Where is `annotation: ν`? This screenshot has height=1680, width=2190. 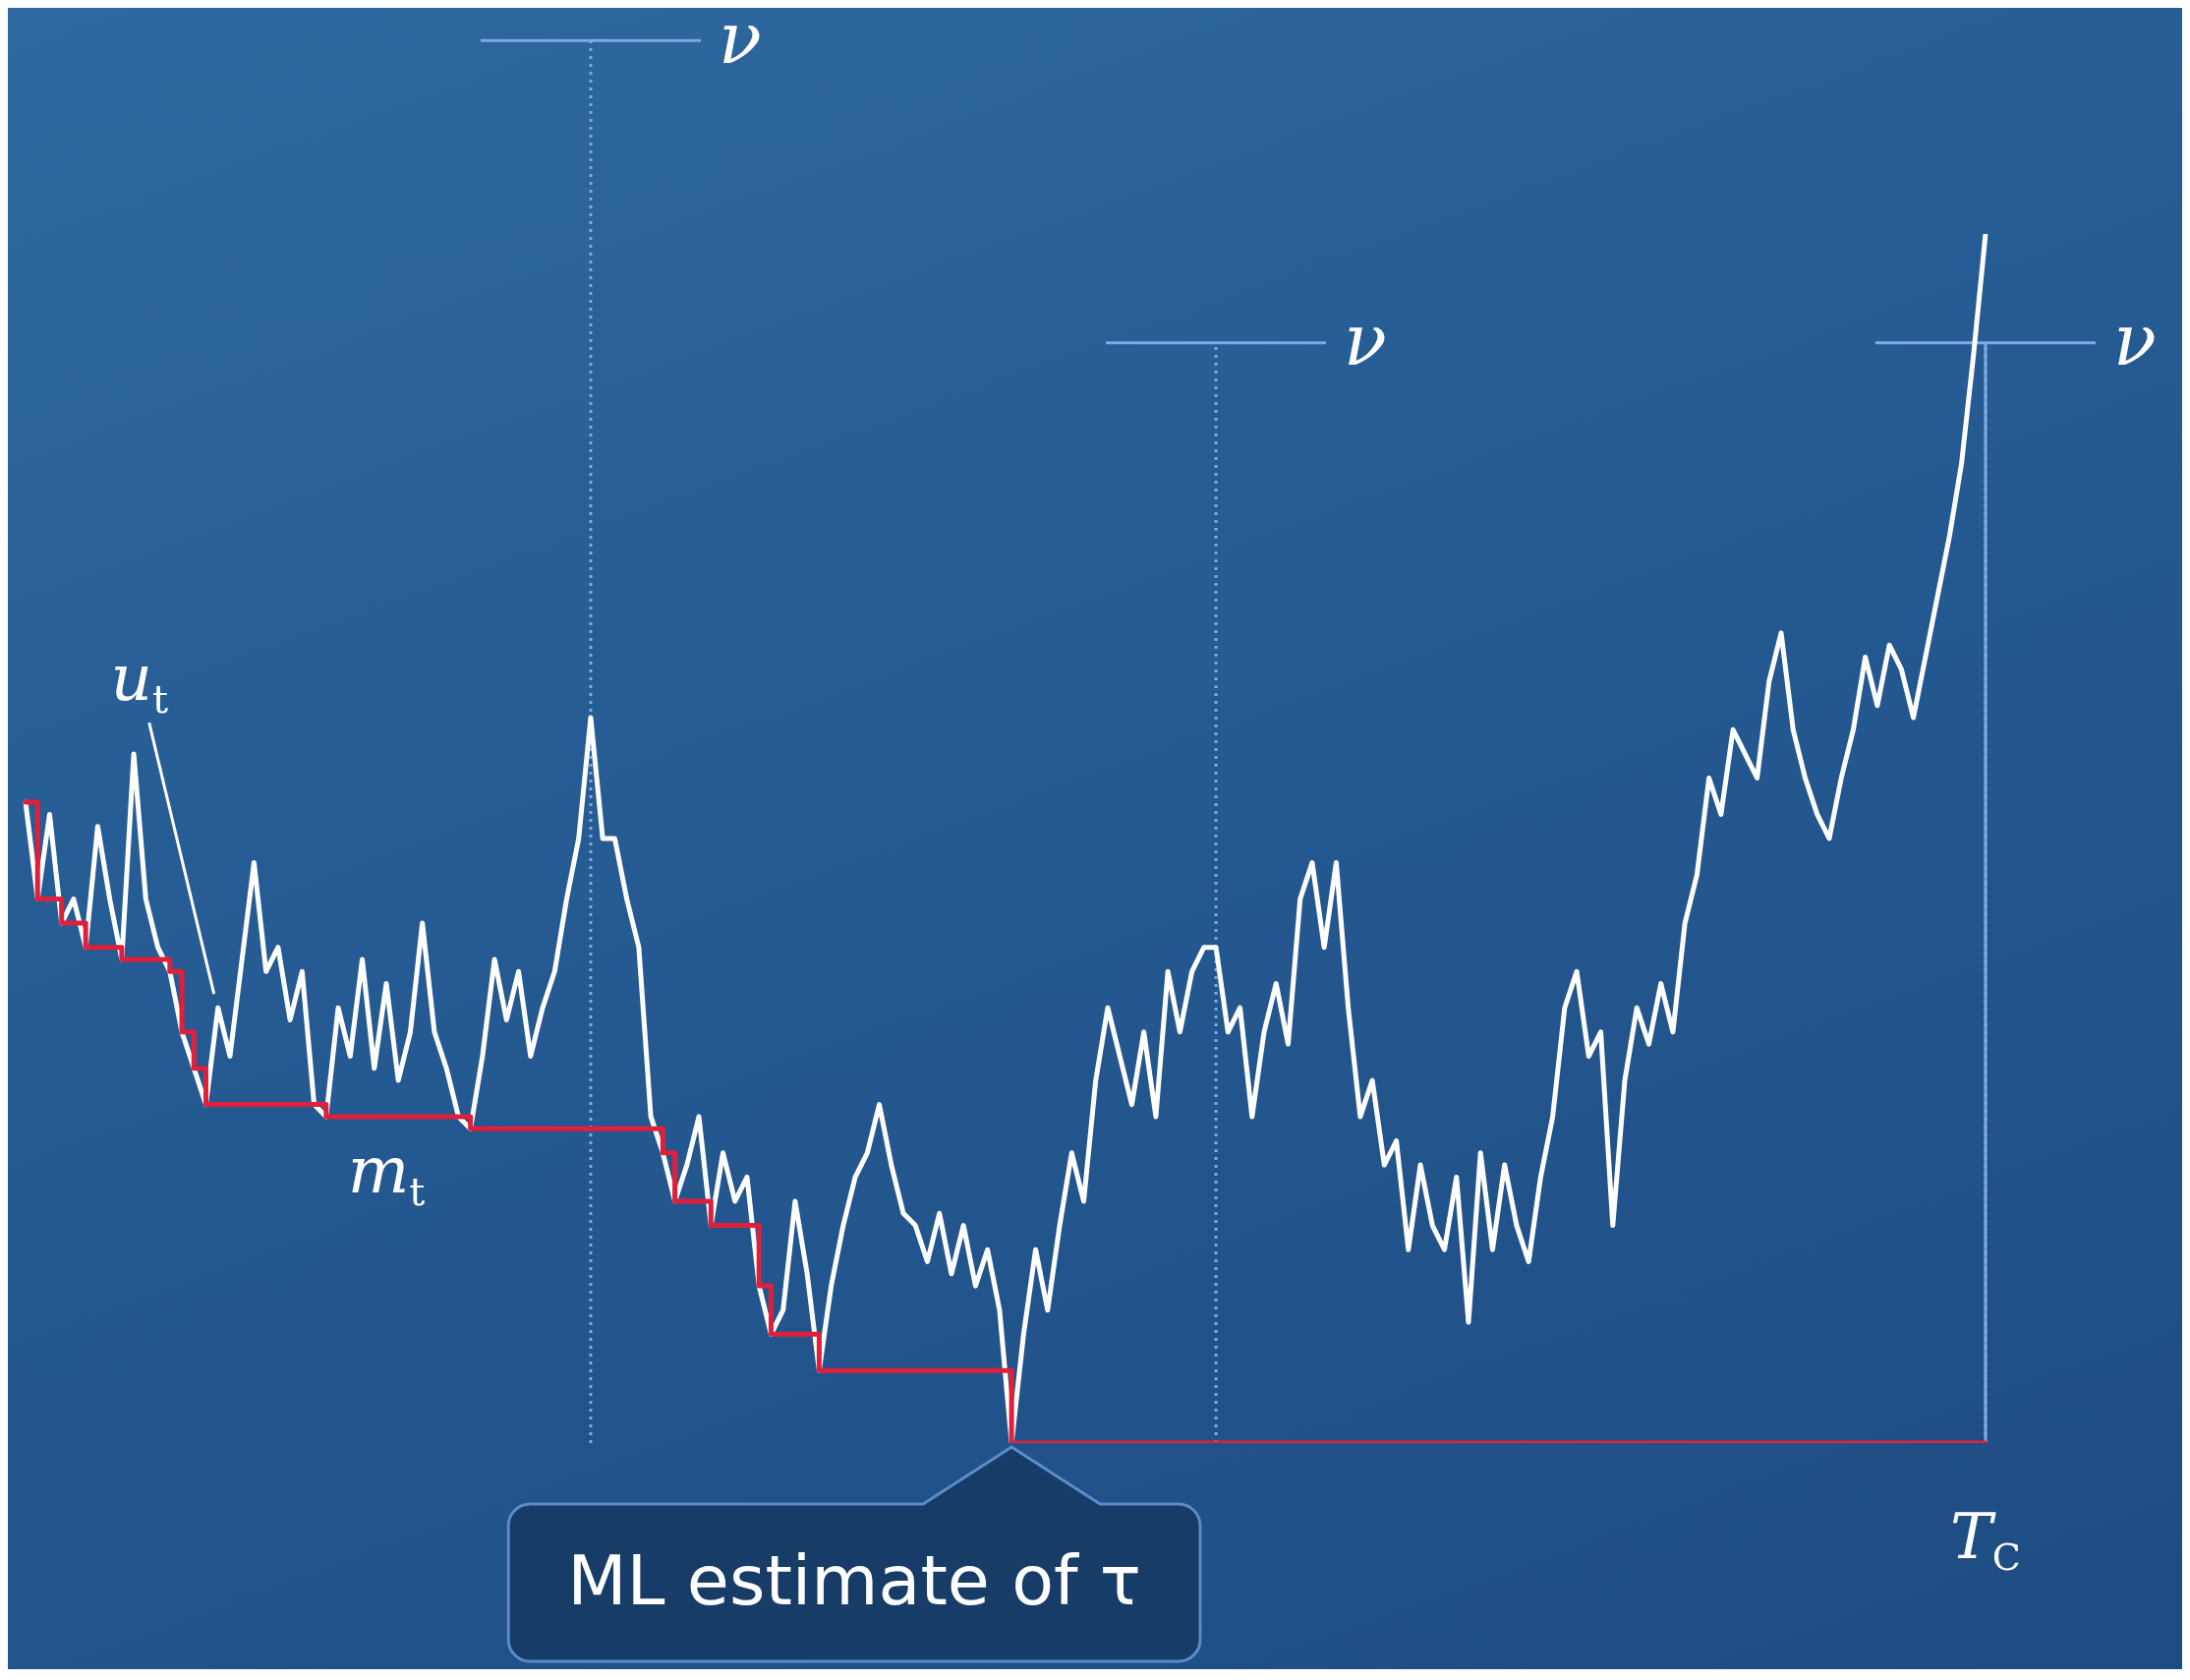
annotation: ν is located at coordinates (1365, 340).